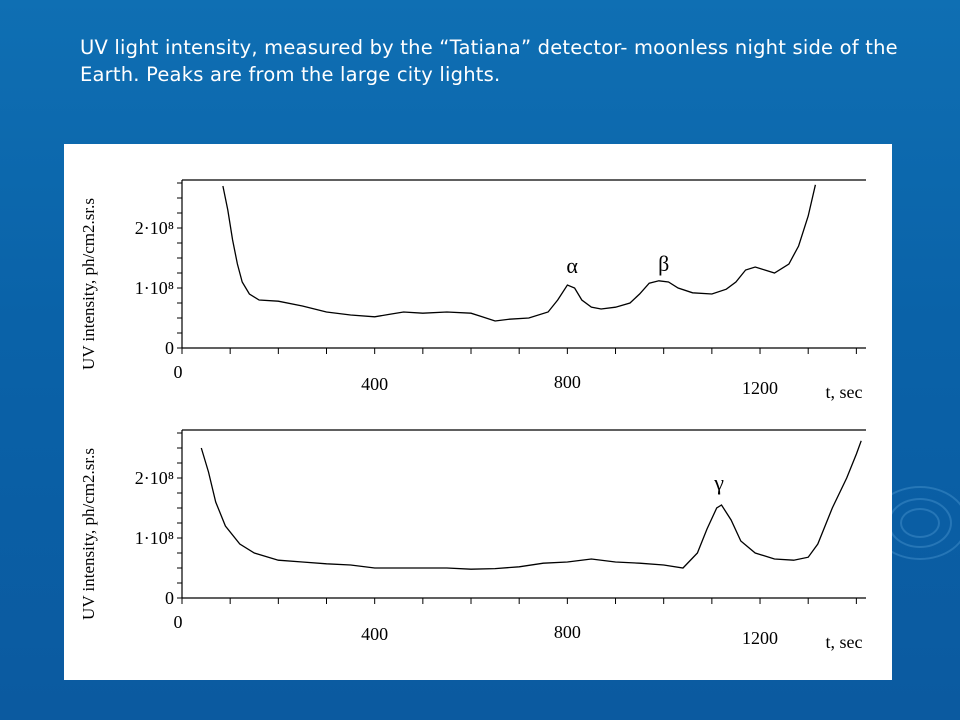  What do you see at coordinates (718, 482) in the screenshot?
I see `peak-annotation: γ` at bounding box center [718, 482].